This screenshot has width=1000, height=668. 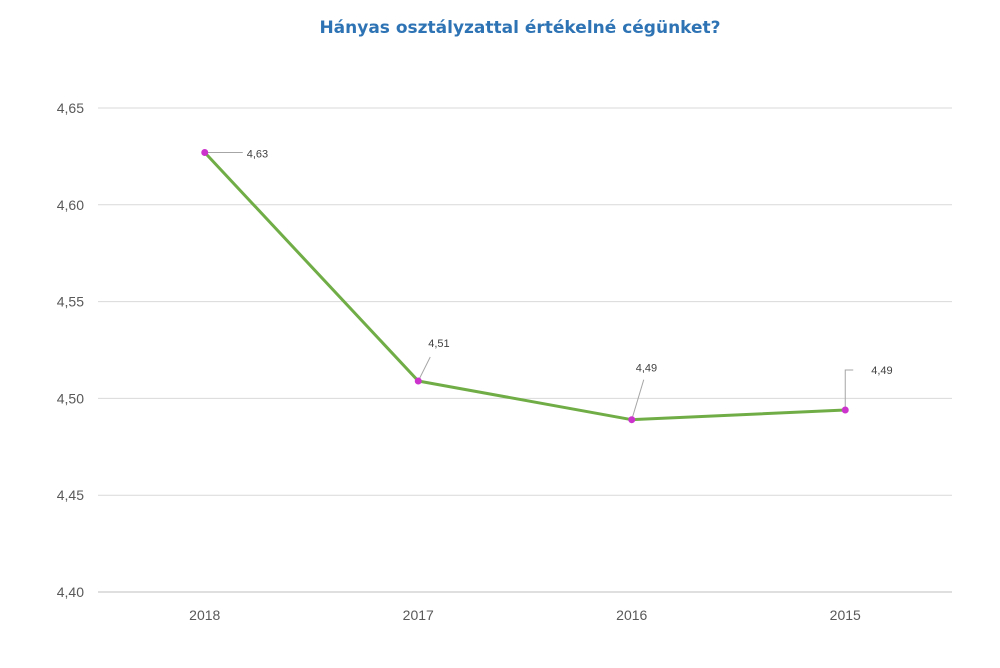 I want to click on data-label: 4,51, so click(x=438, y=344).